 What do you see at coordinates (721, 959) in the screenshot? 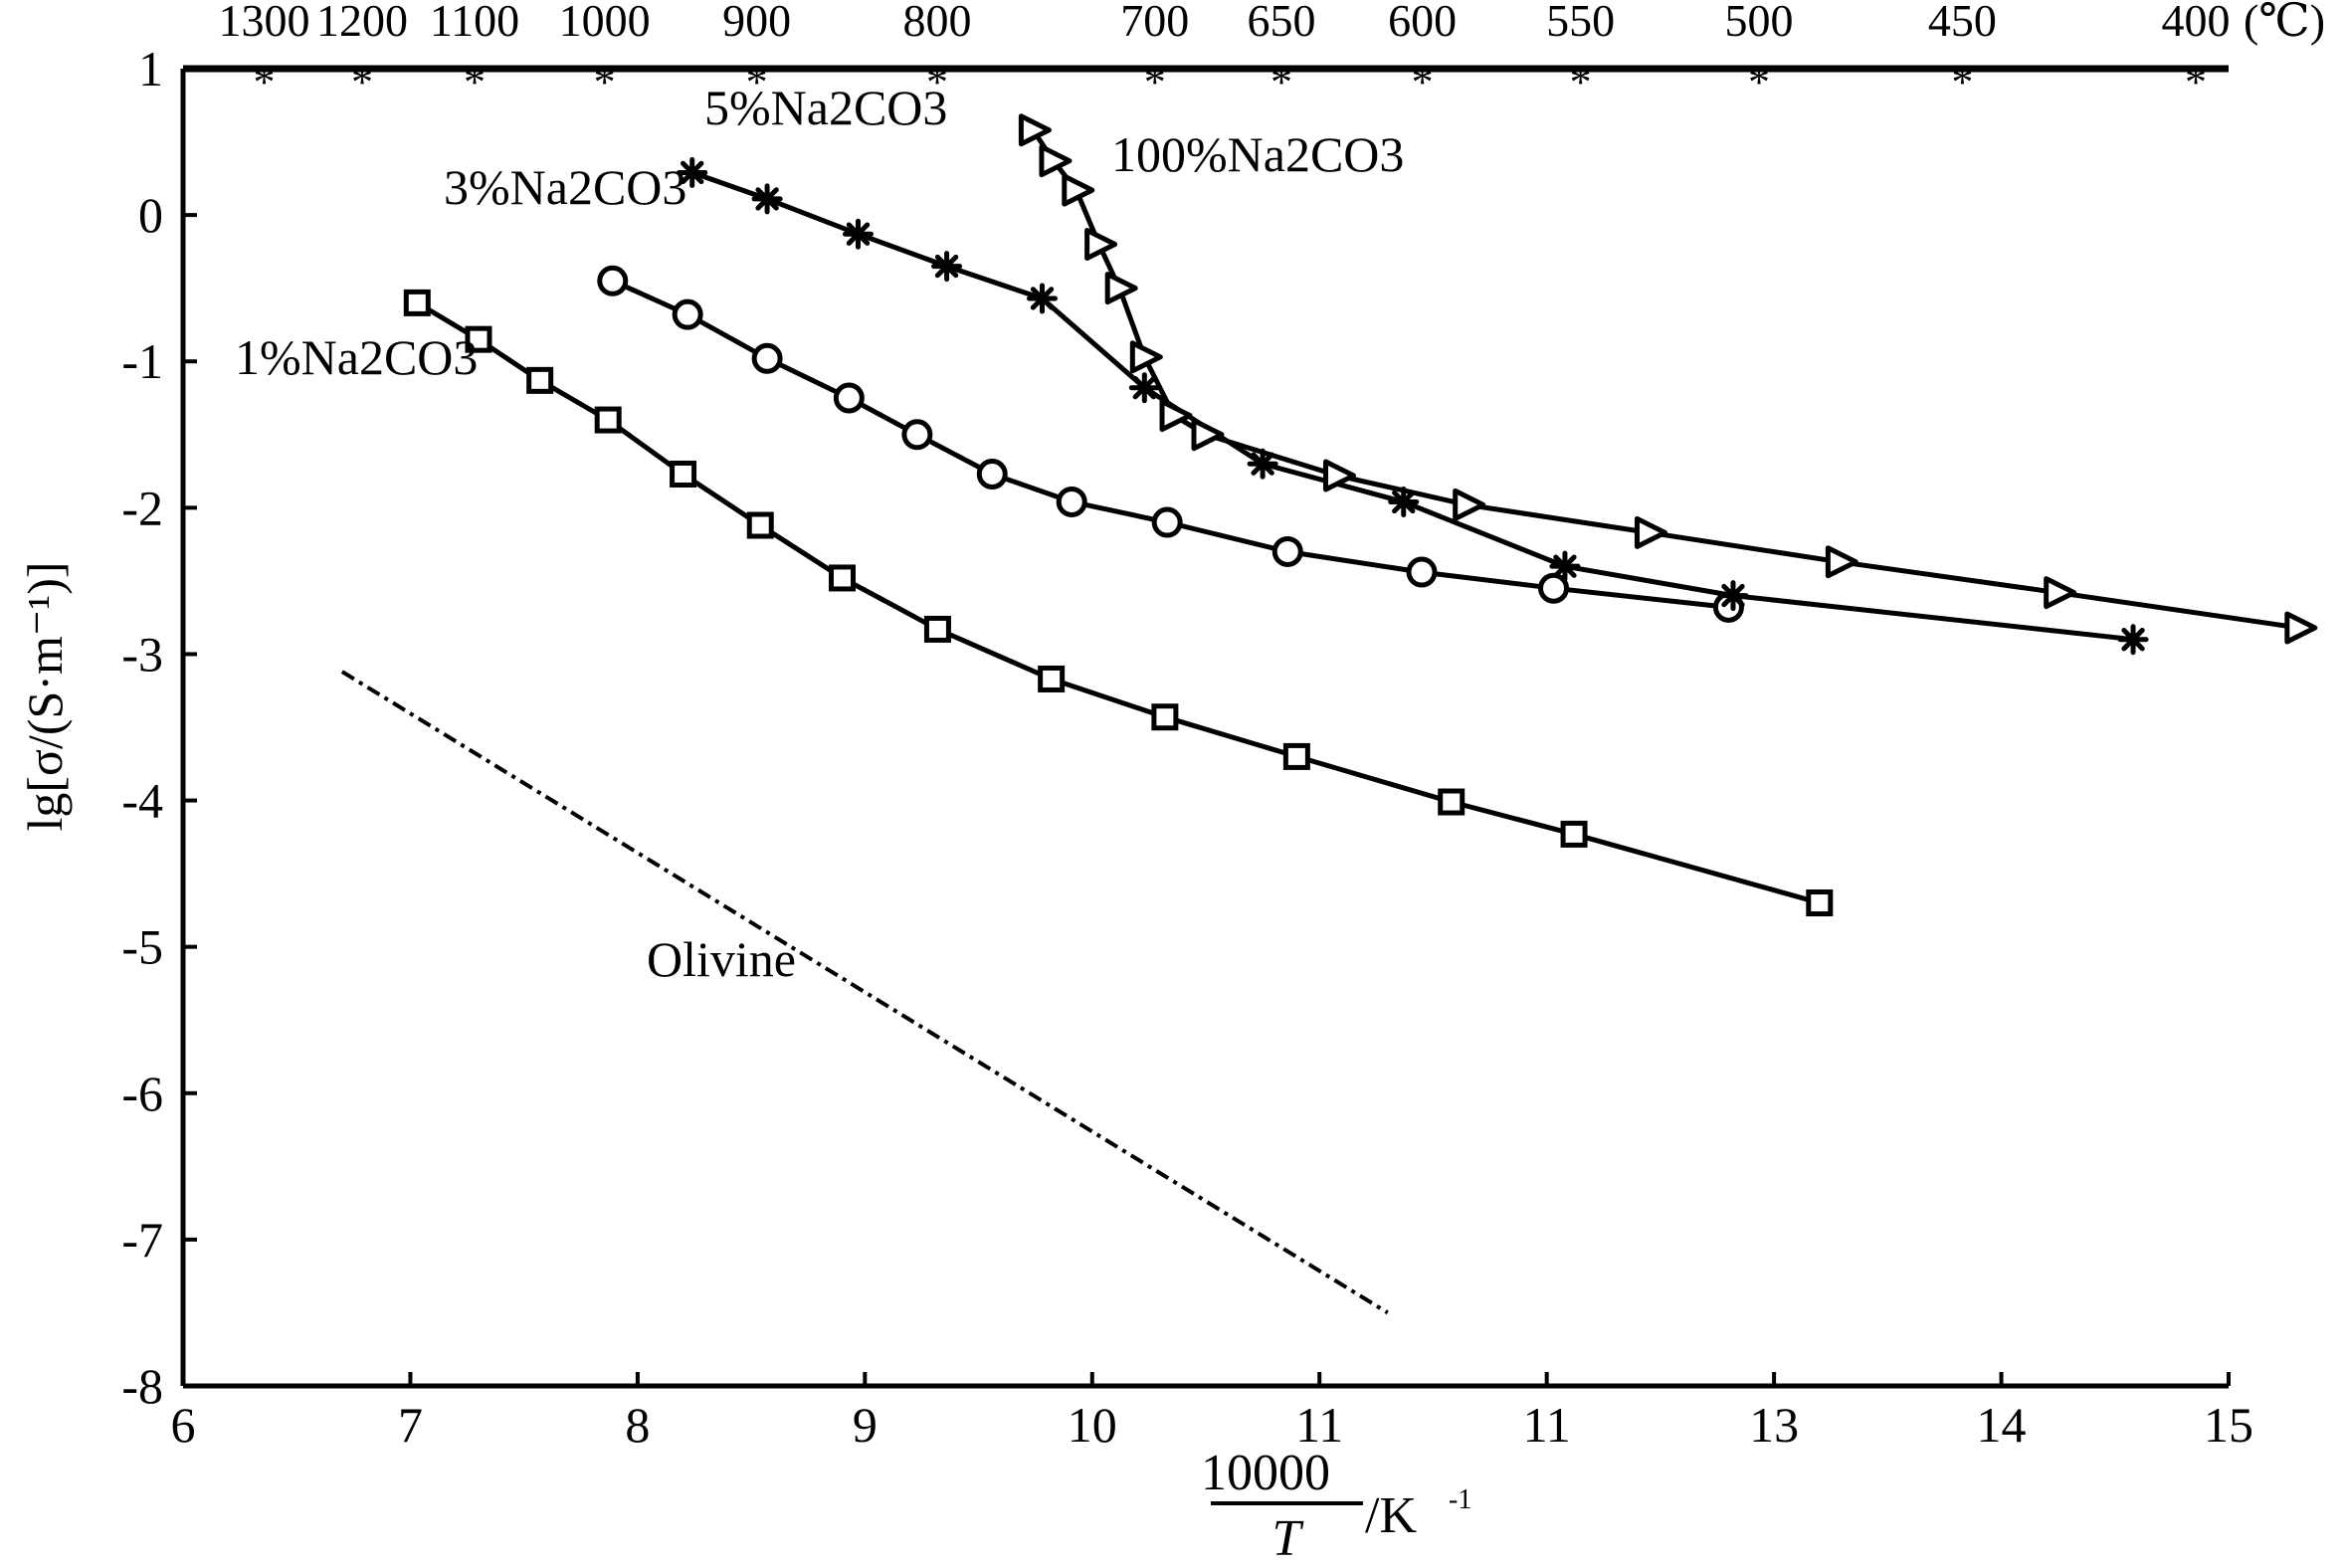
I see `series-label-olivine: Olivine` at bounding box center [721, 959].